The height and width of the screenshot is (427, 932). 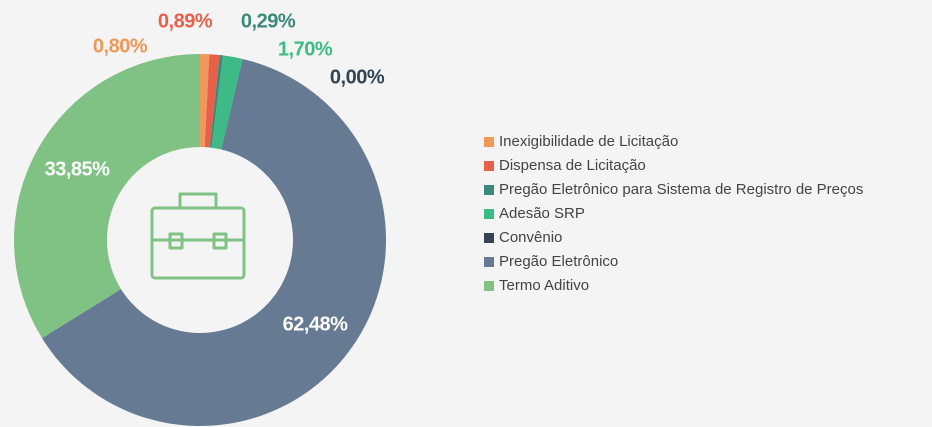 I want to click on briefcase-icon, so click(x=198, y=236).